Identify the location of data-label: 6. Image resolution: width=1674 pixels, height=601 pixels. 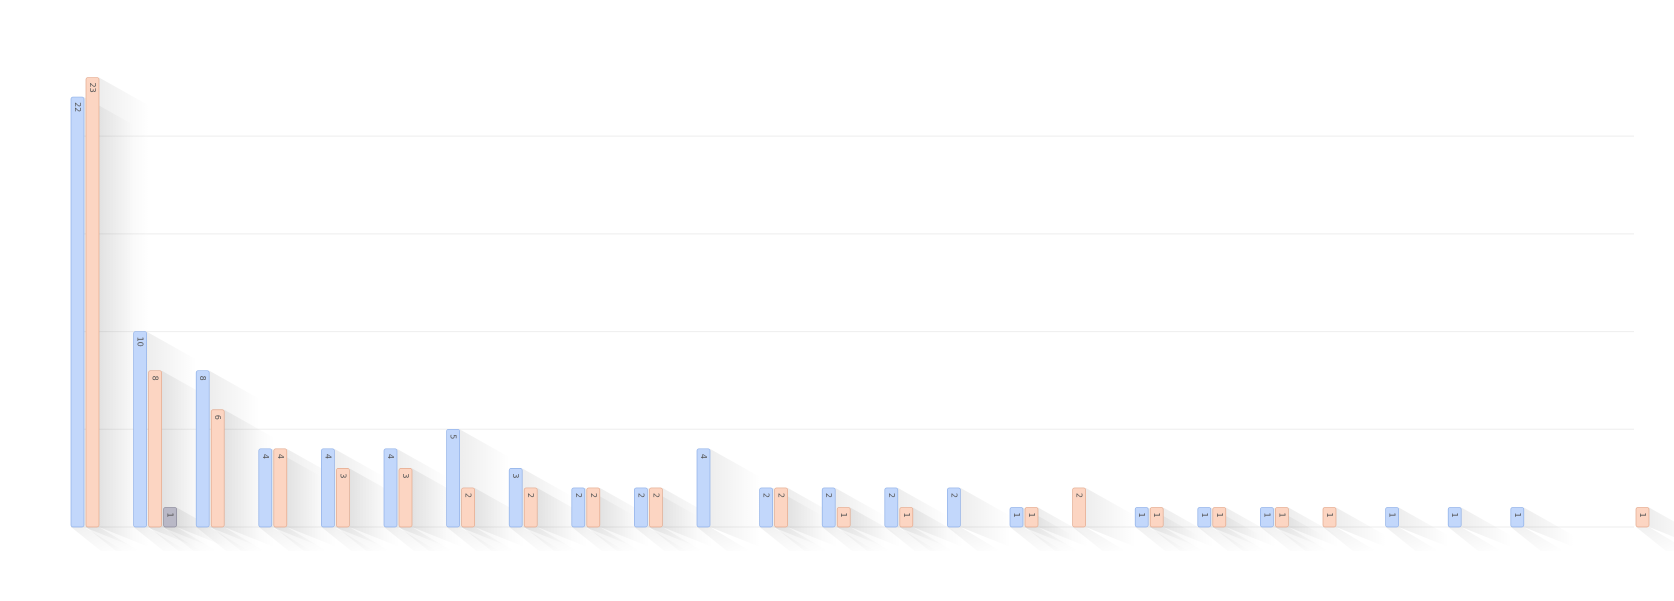
(217, 417).